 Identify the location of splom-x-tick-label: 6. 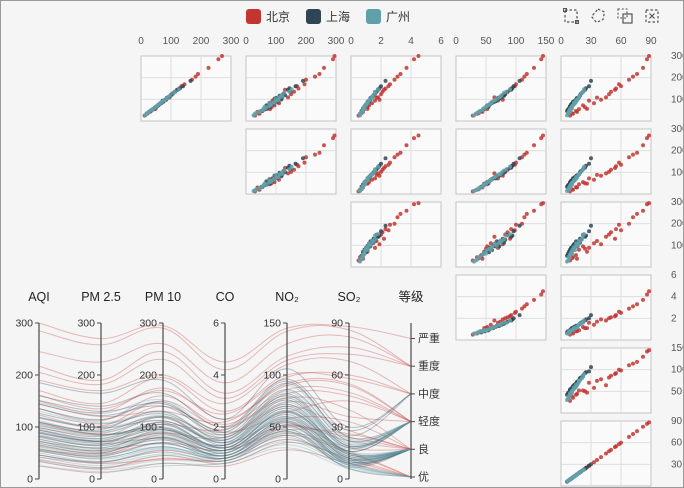
(441, 41).